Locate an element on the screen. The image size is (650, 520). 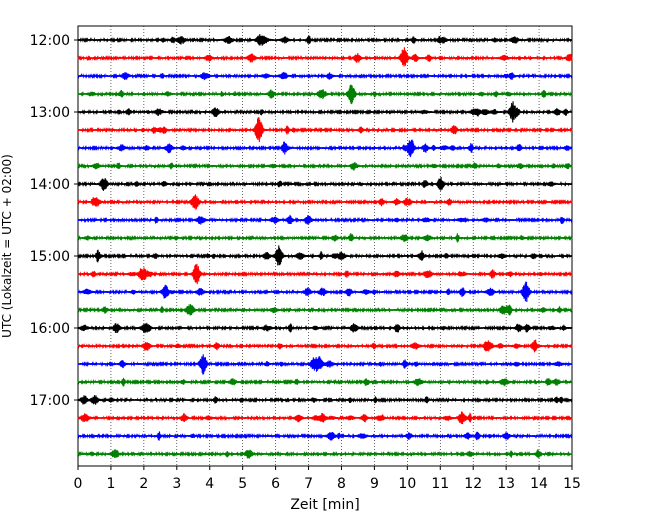
y-axis-label: UTC (Lokalzeit = UTC + 02:00) is located at coordinates (7, 246).